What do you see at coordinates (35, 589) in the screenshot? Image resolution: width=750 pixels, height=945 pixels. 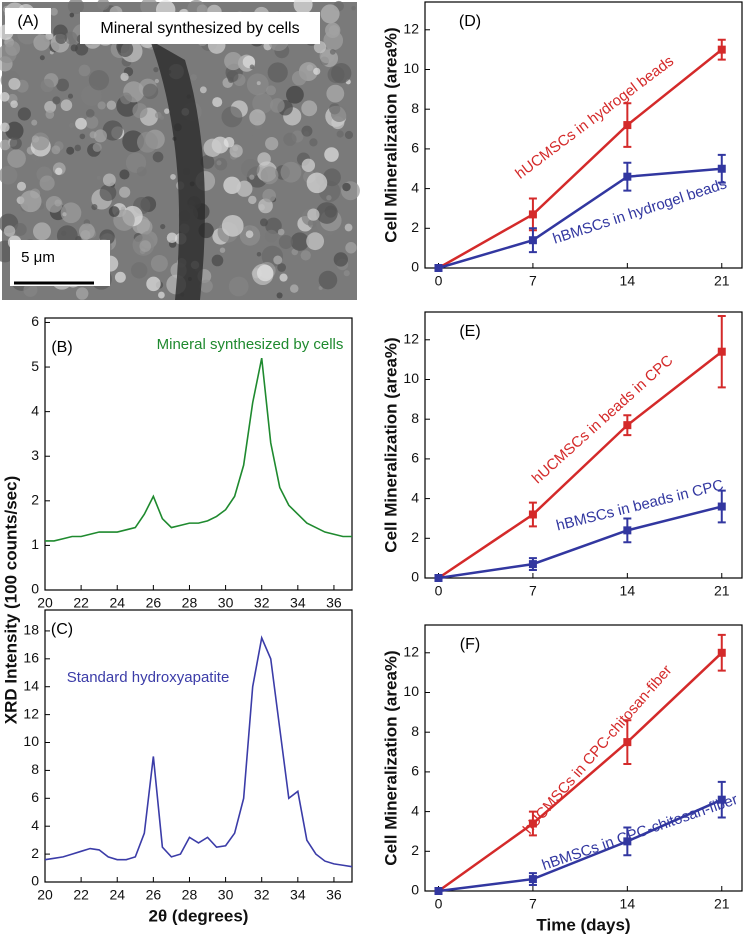 I see `y-tick-label: 0` at bounding box center [35, 589].